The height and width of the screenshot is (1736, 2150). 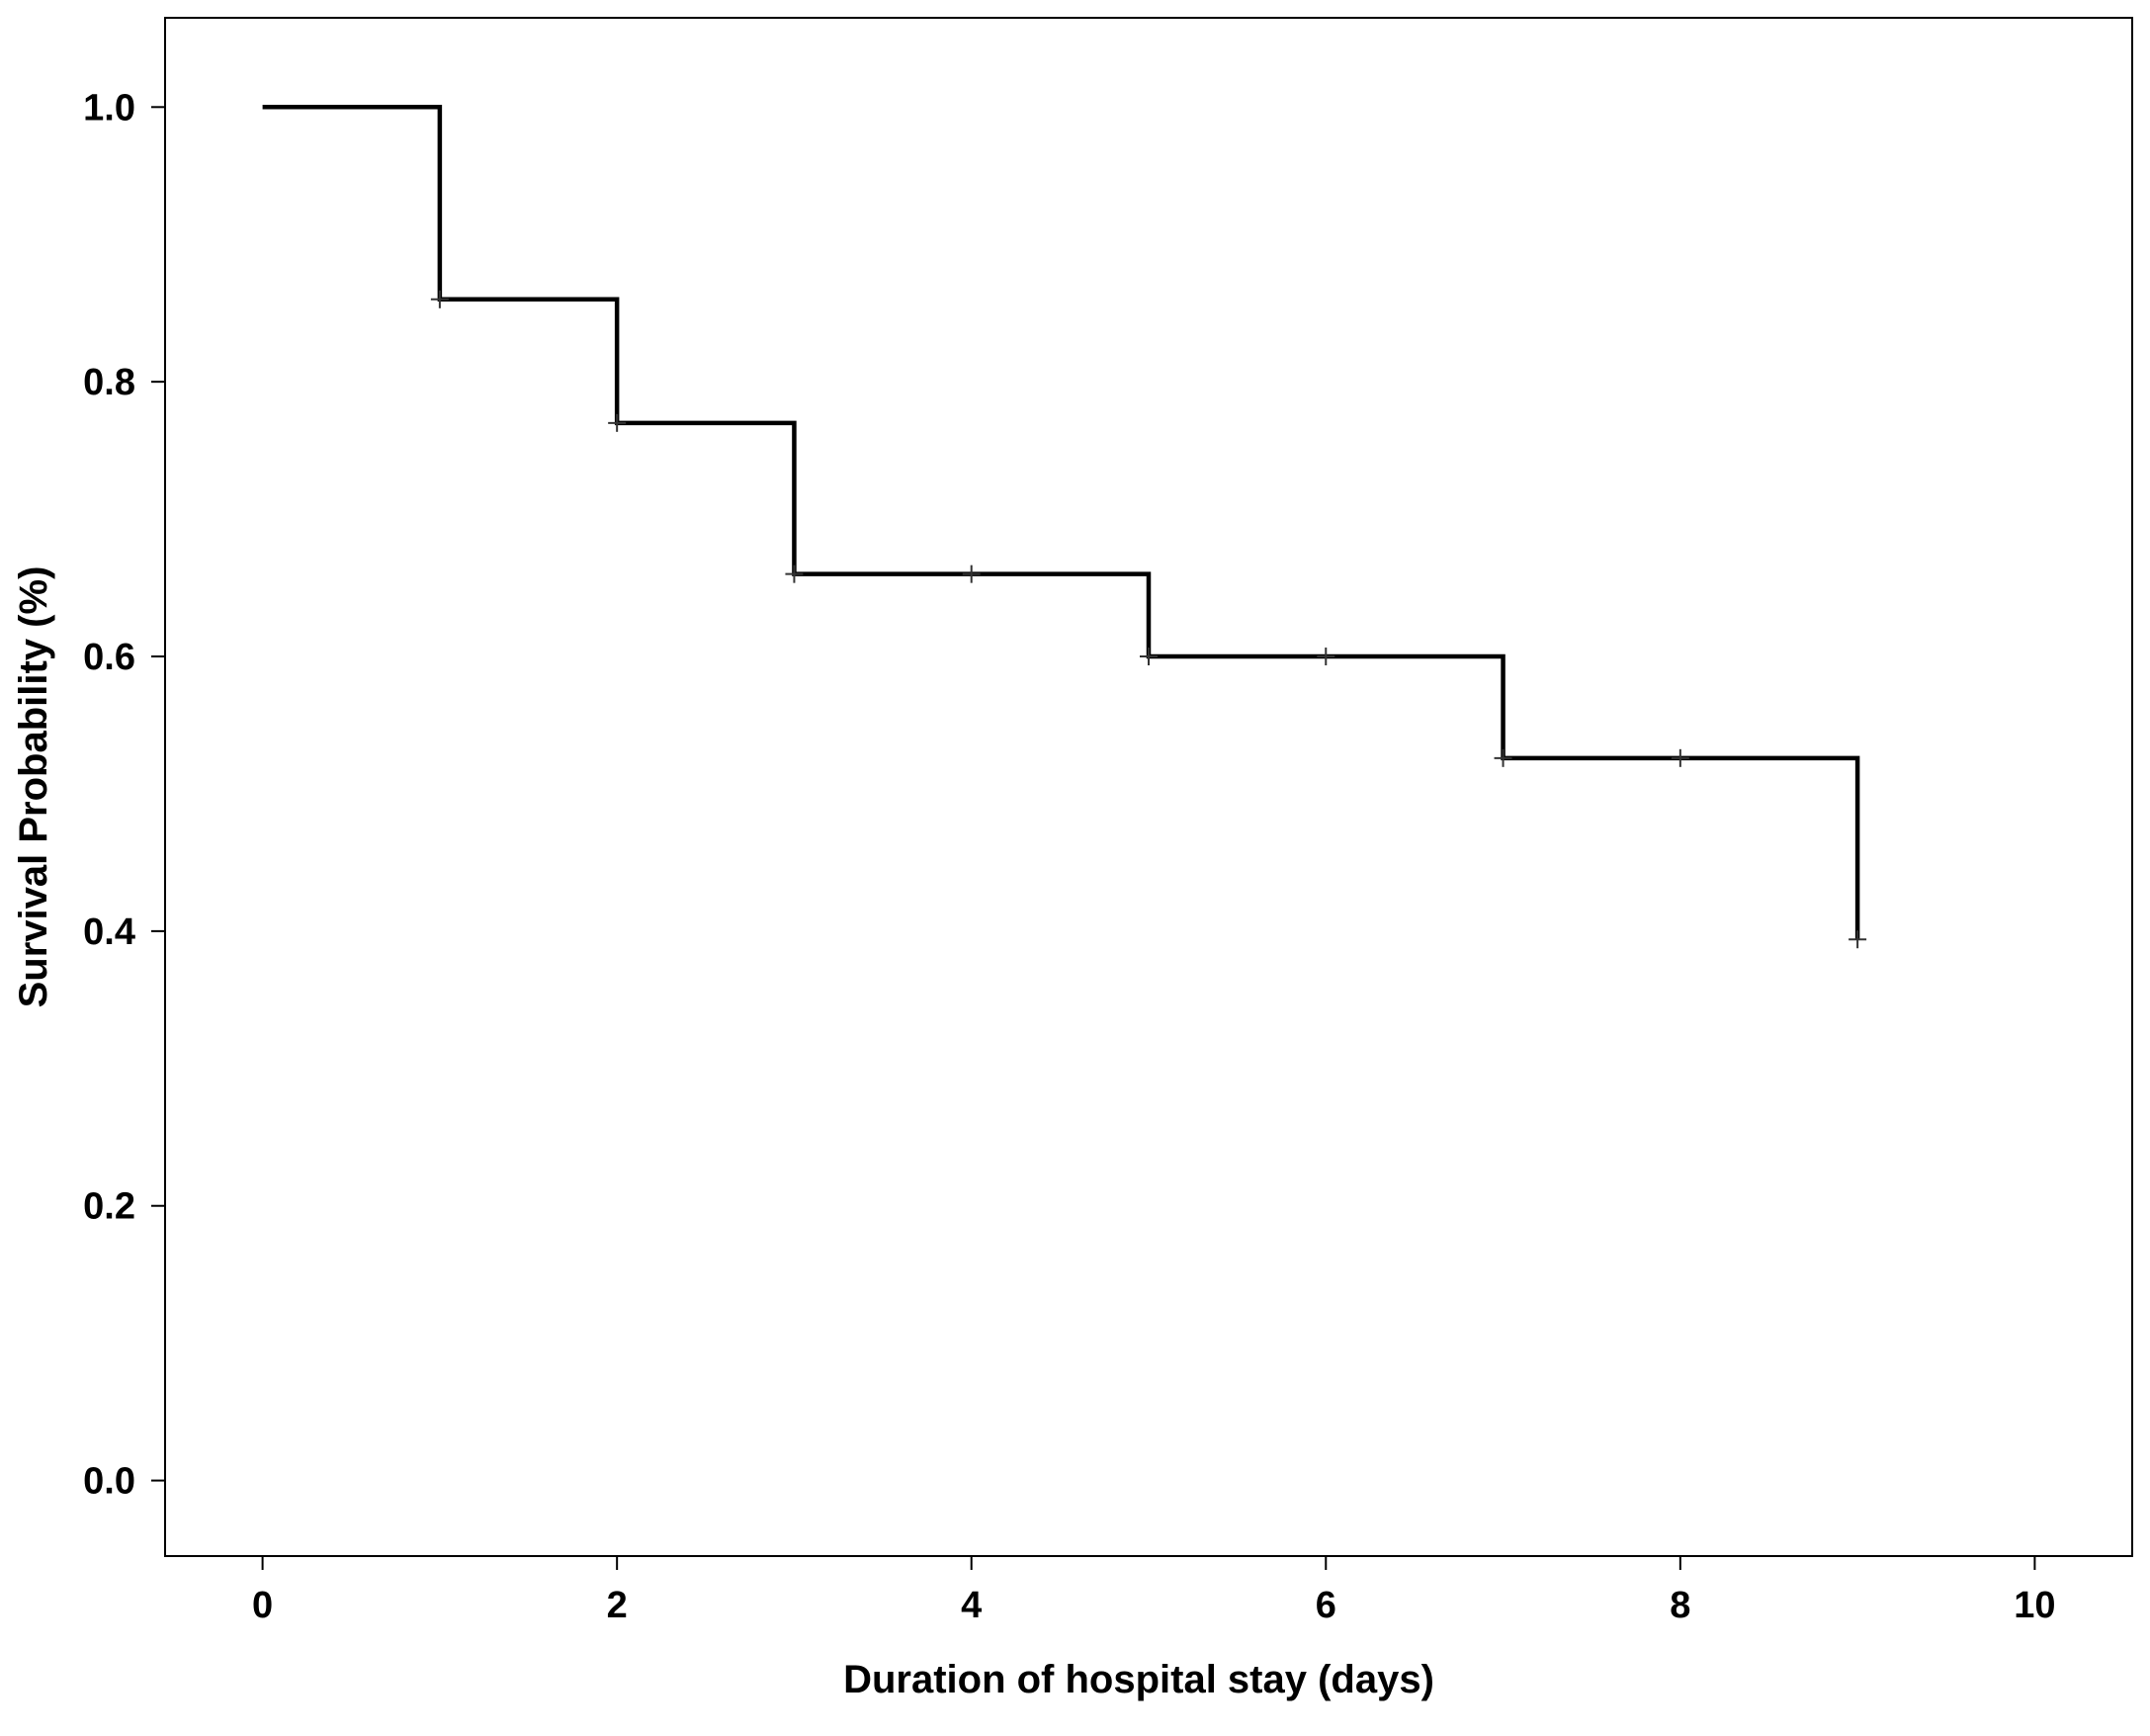 I want to click on y-tick-label: 0.2, so click(x=109, y=1207).